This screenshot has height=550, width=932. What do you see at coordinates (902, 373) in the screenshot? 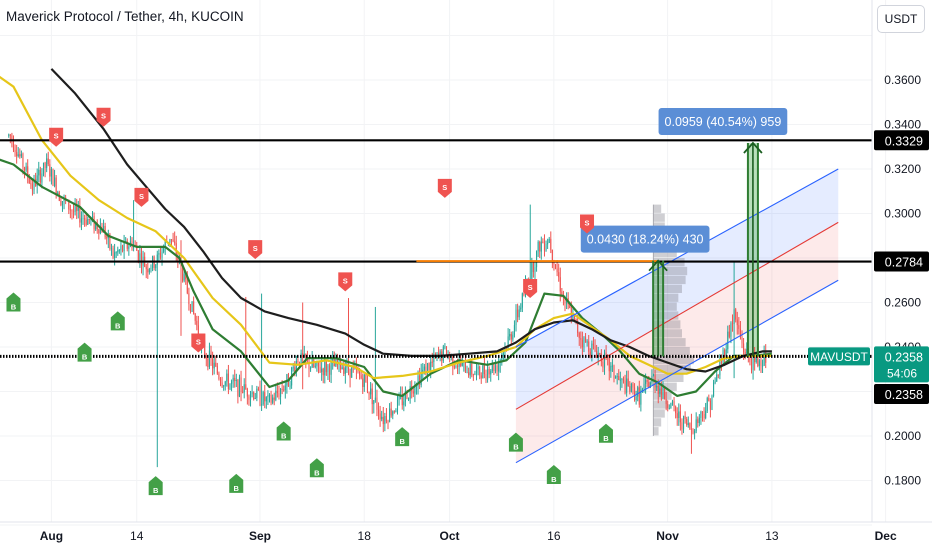
I see `bar-countdown-text: 54:06` at bounding box center [902, 373].